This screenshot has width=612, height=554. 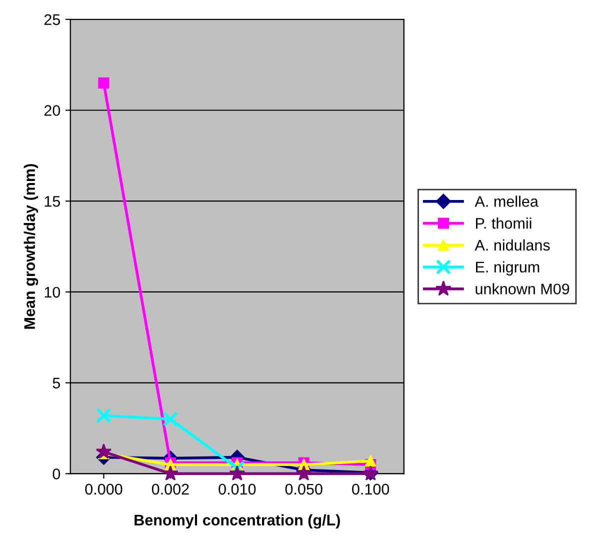 I want to click on x-tick-label: 0.010, so click(x=237, y=489).